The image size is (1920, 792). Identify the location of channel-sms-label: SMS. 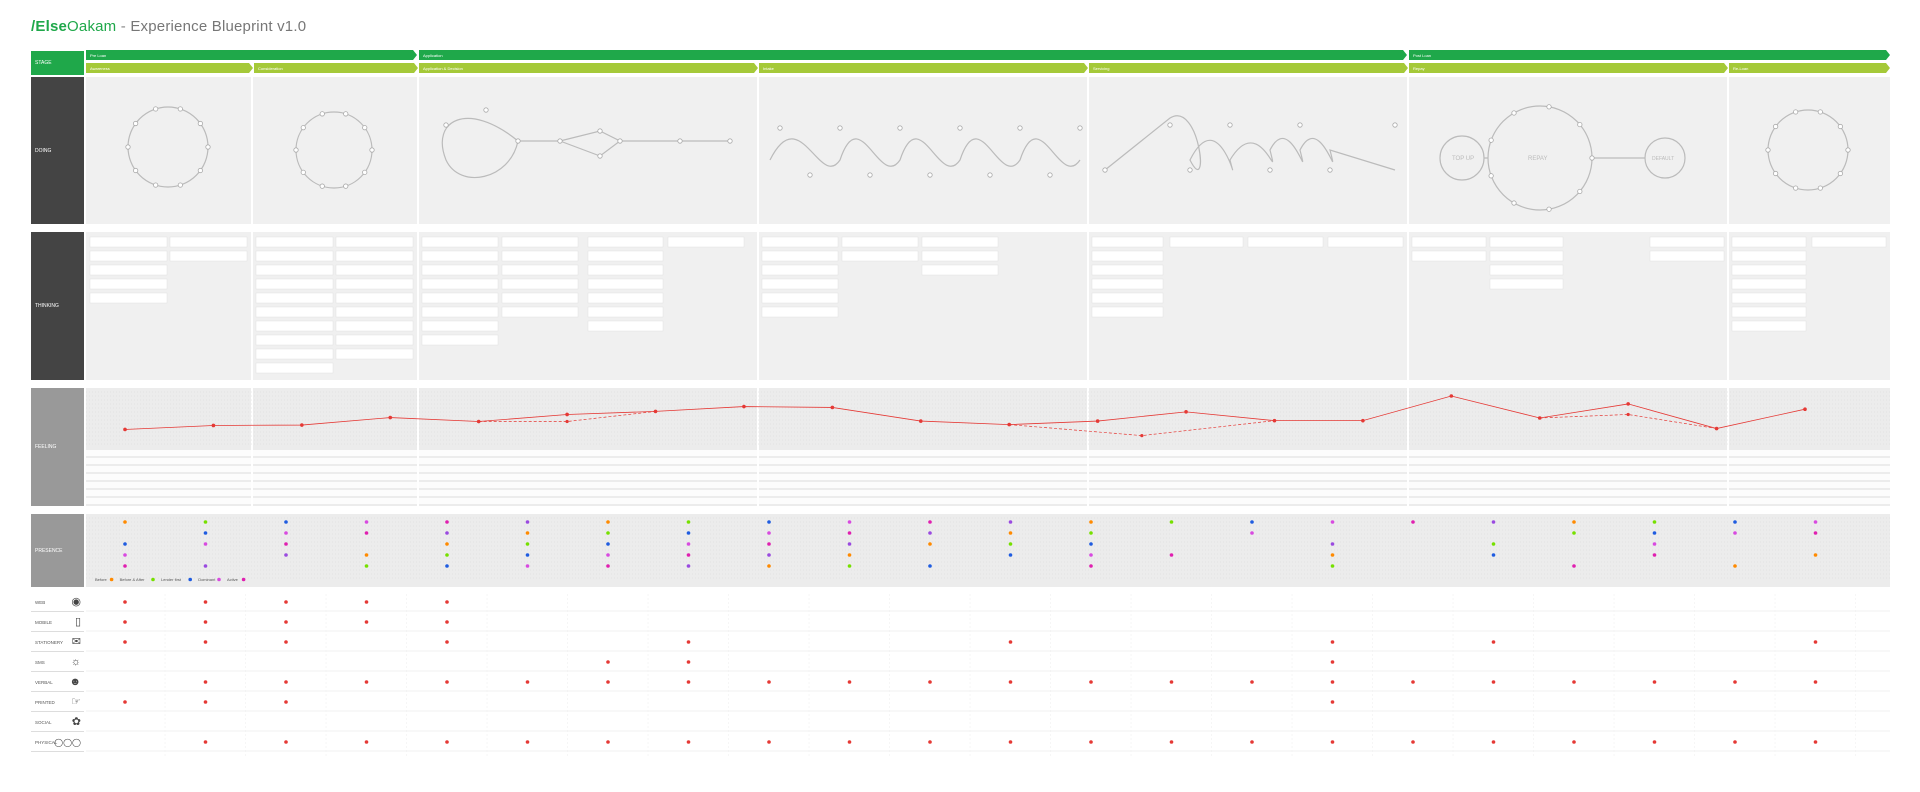
(40, 662).